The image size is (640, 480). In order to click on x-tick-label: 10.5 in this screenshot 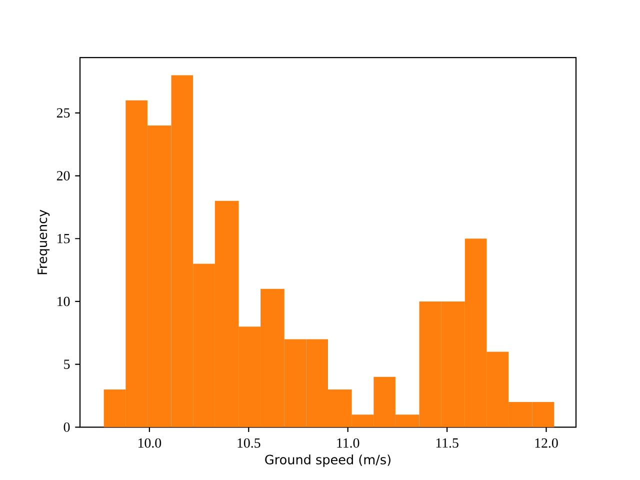, I will do `click(249, 443)`.